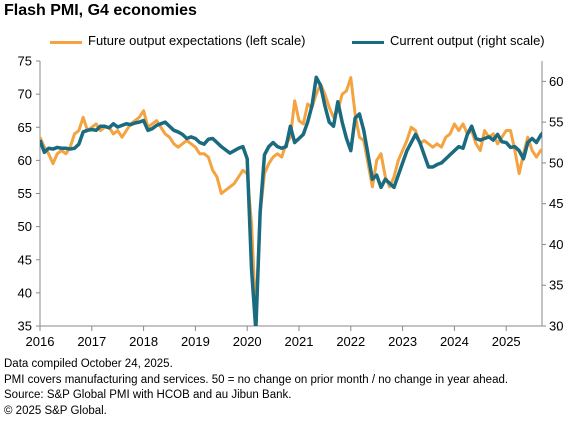 The image size is (574, 421). What do you see at coordinates (247, 341) in the screenshot?
I see `x-tick-label: 2020` at bounding box center [247, 341].